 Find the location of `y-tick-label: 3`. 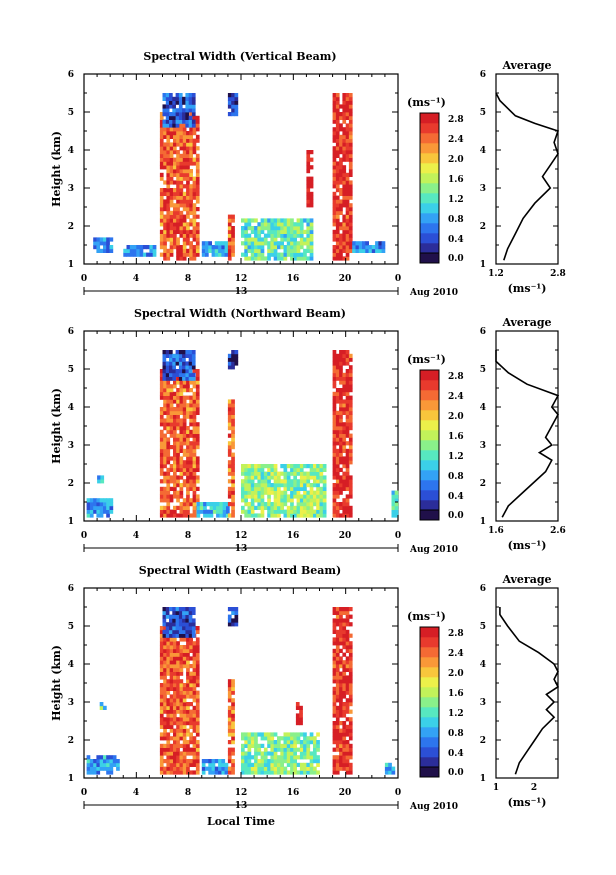

y-tick-label: 3 is located at coordinates (483, 446).